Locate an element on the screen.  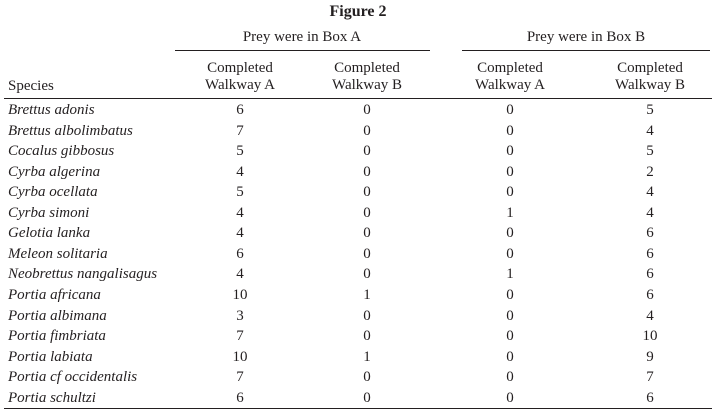
count-cell: 2 is located at coordinates (650, 171).